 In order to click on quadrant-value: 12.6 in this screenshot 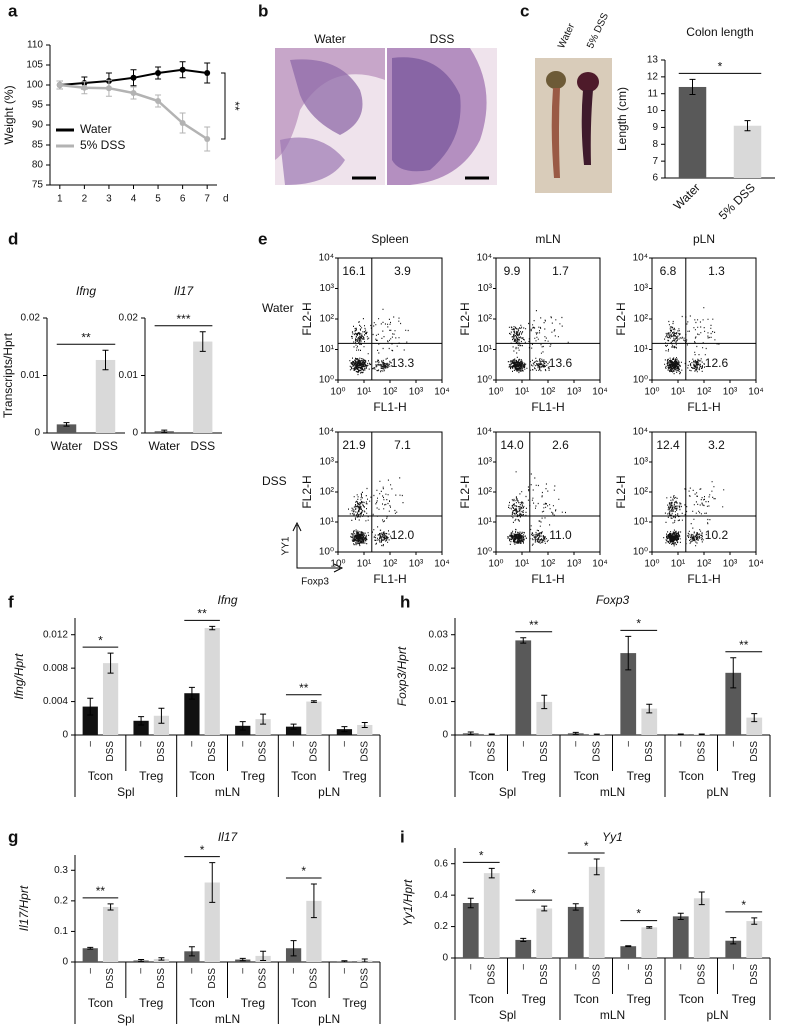, I will do `click(717, 363)`.